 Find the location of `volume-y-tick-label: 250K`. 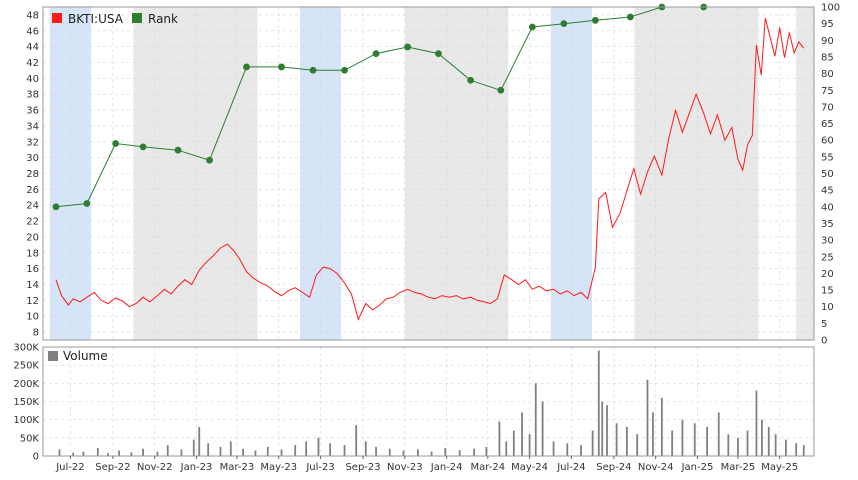

volume-y-tick-label: 250K is located at coordinates (26, 366).